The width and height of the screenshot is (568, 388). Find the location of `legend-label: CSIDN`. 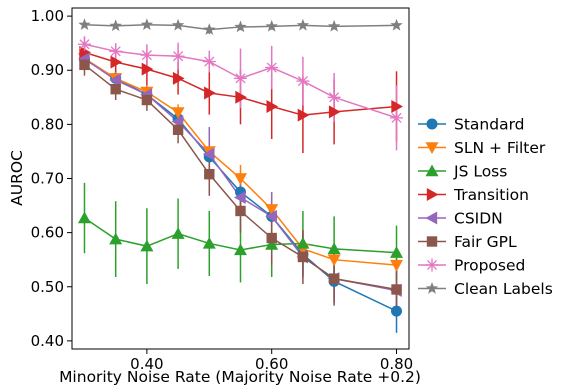

legend-label: CSIDN is located at coordinates (478, 219).